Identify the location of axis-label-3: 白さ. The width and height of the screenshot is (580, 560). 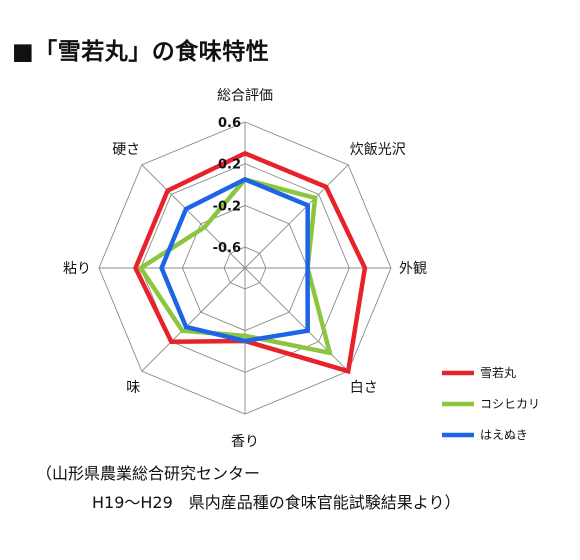
(364, 388).